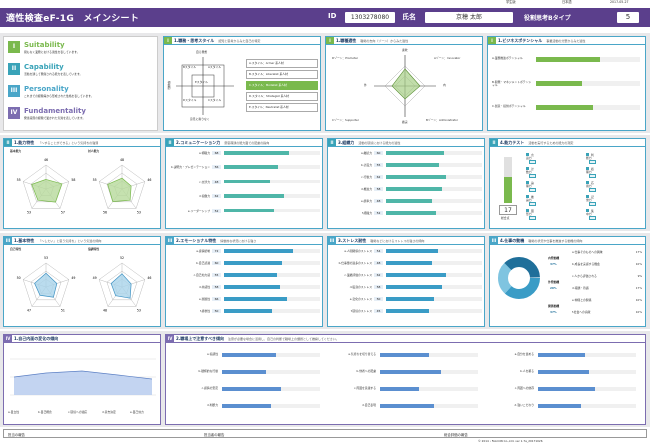  What do you see at coordinates (55, 118) in the screenshot?
I see `legend-desc: 発達段階の経験で築かれた気質を表しています。` at bounding box center [55, 118].